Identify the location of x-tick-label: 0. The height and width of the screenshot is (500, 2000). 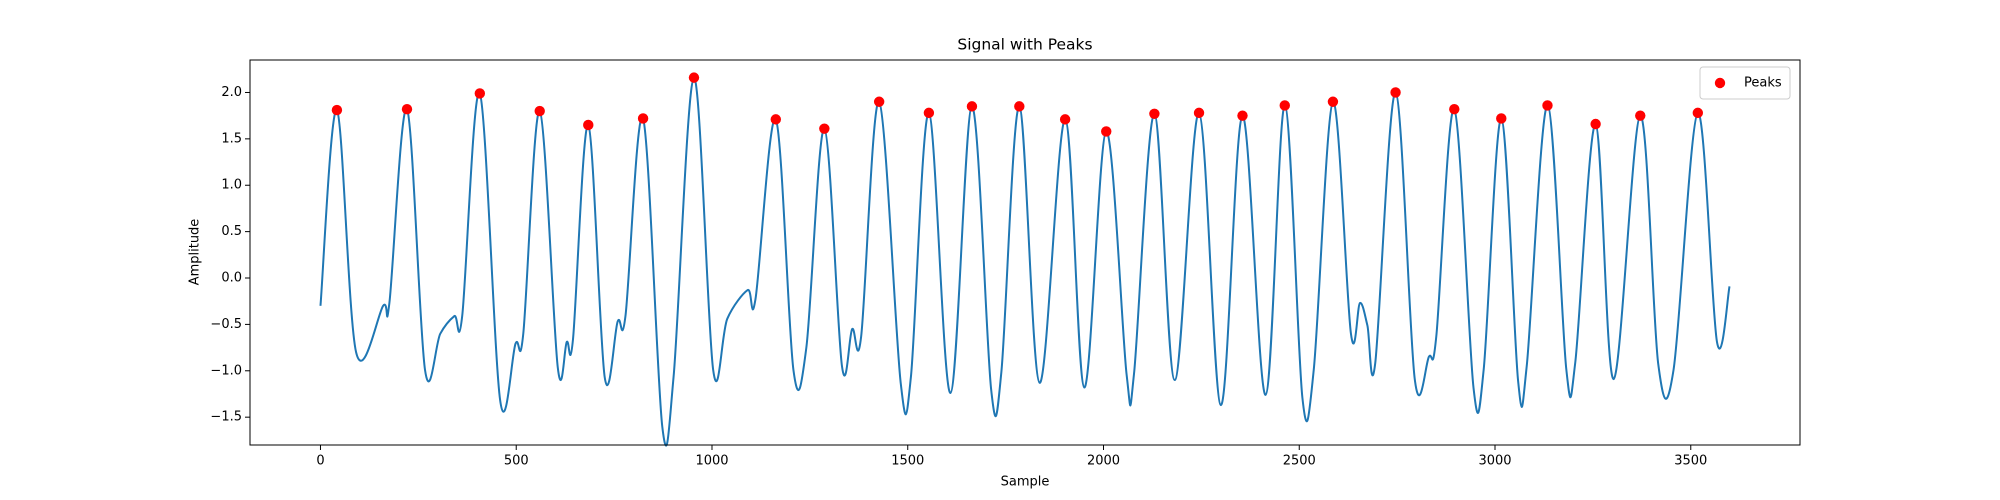
(320, 461).